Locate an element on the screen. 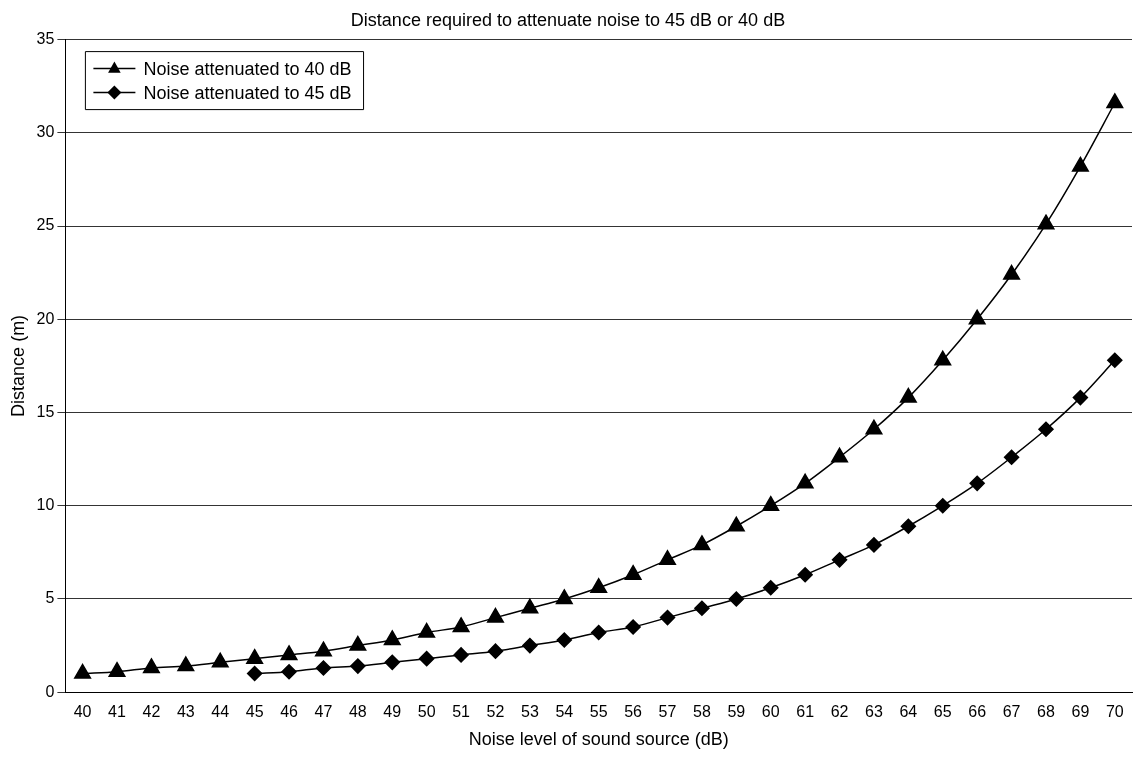  x-tick-label: 70 is located at coordinates (1114, 712).